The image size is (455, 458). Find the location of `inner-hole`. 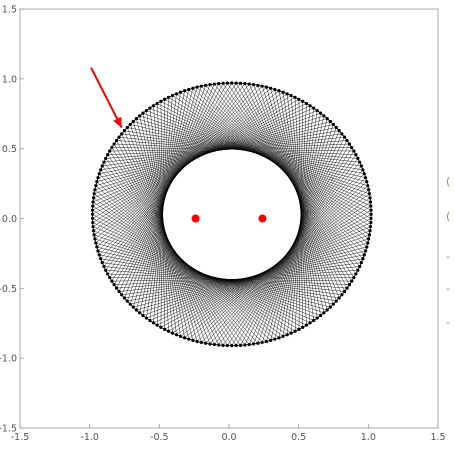

inner-hole is located at coordinates (229, 218).